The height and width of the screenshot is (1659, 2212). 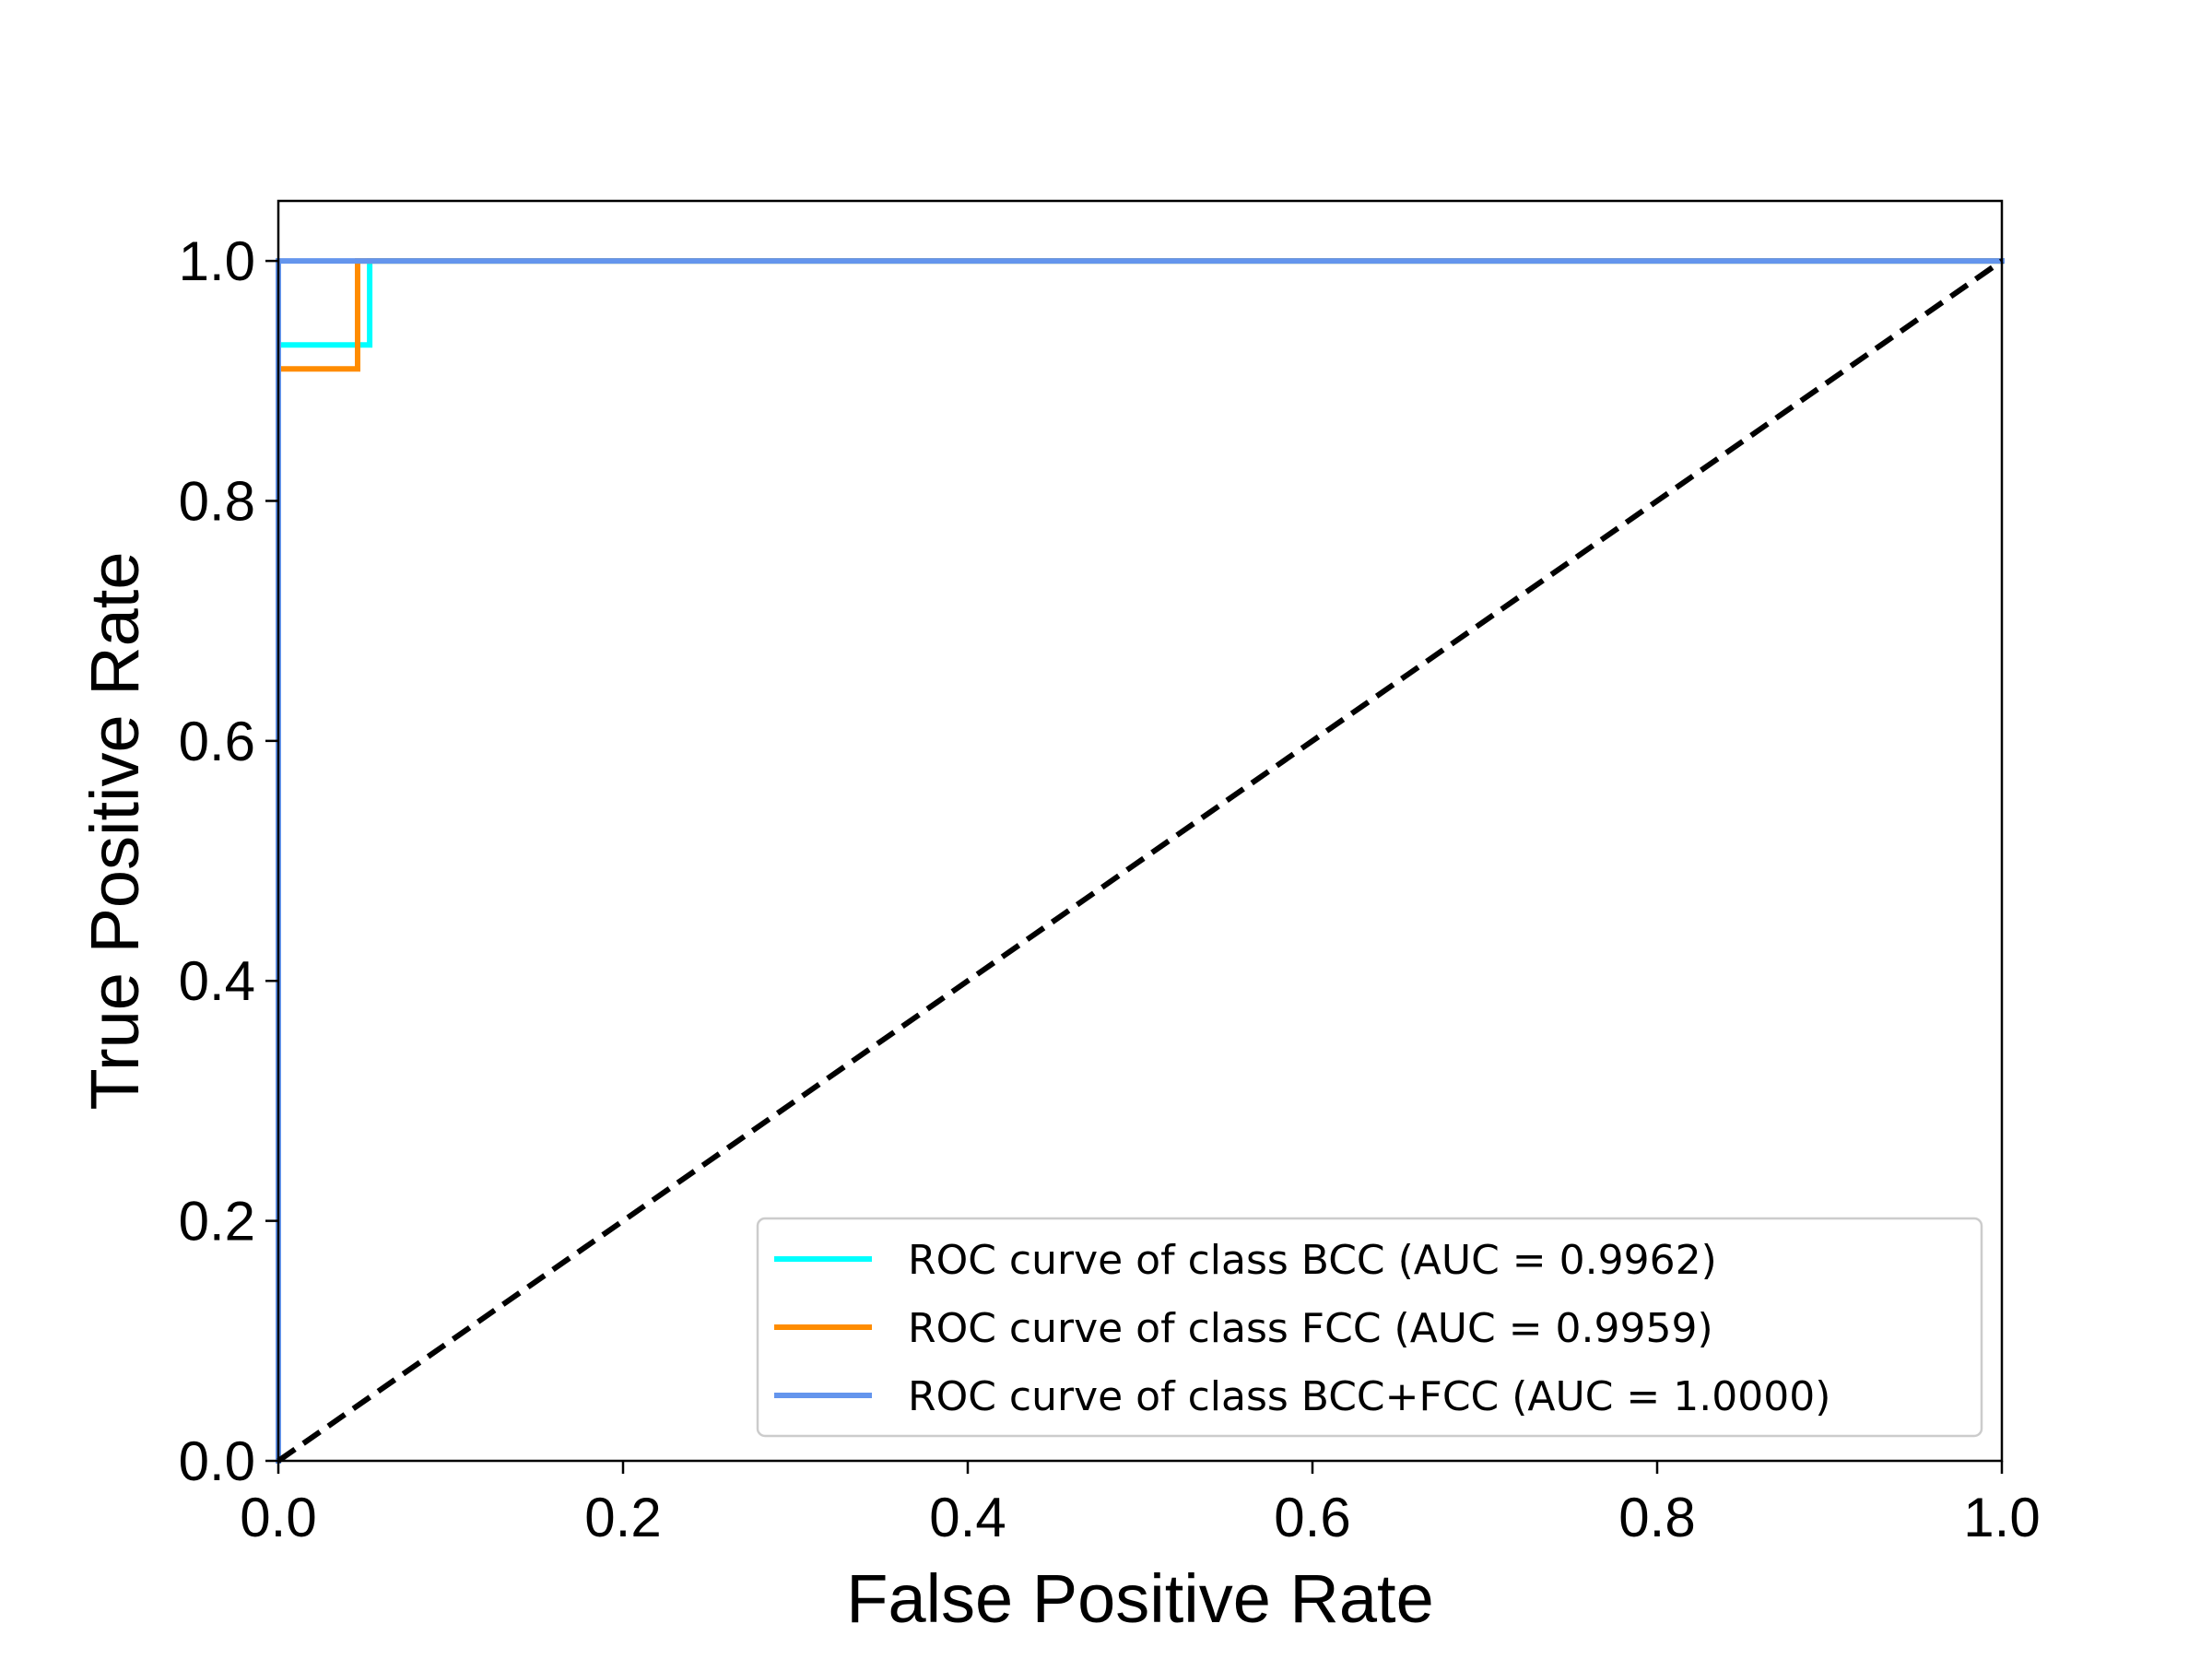 What do you see at coordinates (217, 741) in the screenshot?
I see `y-tick-label: 0.6` at bounding box center [217, 741].